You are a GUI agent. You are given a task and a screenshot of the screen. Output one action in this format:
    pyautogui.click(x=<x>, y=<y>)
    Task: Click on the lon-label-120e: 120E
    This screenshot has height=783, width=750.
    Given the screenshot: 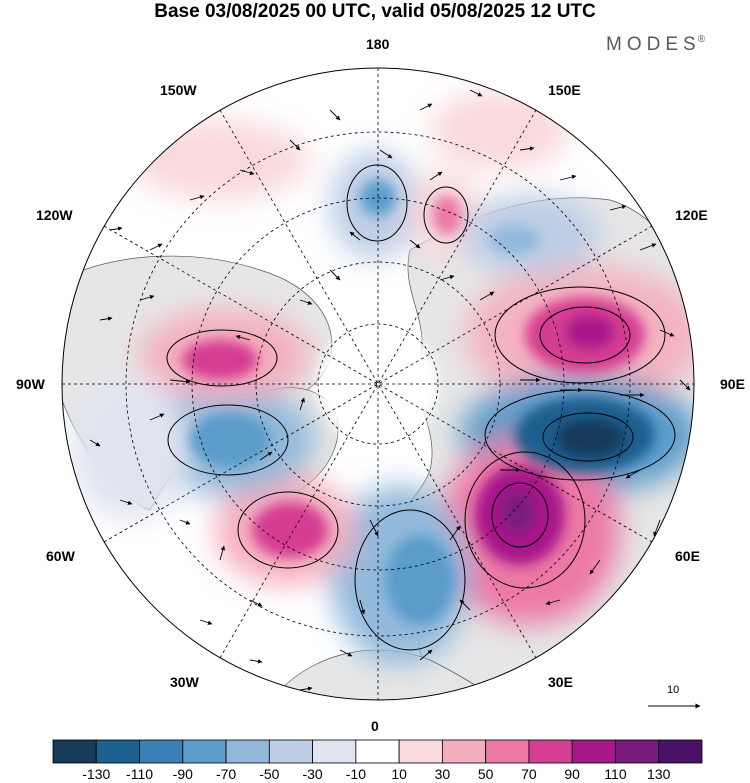 What is the action you would take?
    pyautogui.click(x=691, y=215)
    